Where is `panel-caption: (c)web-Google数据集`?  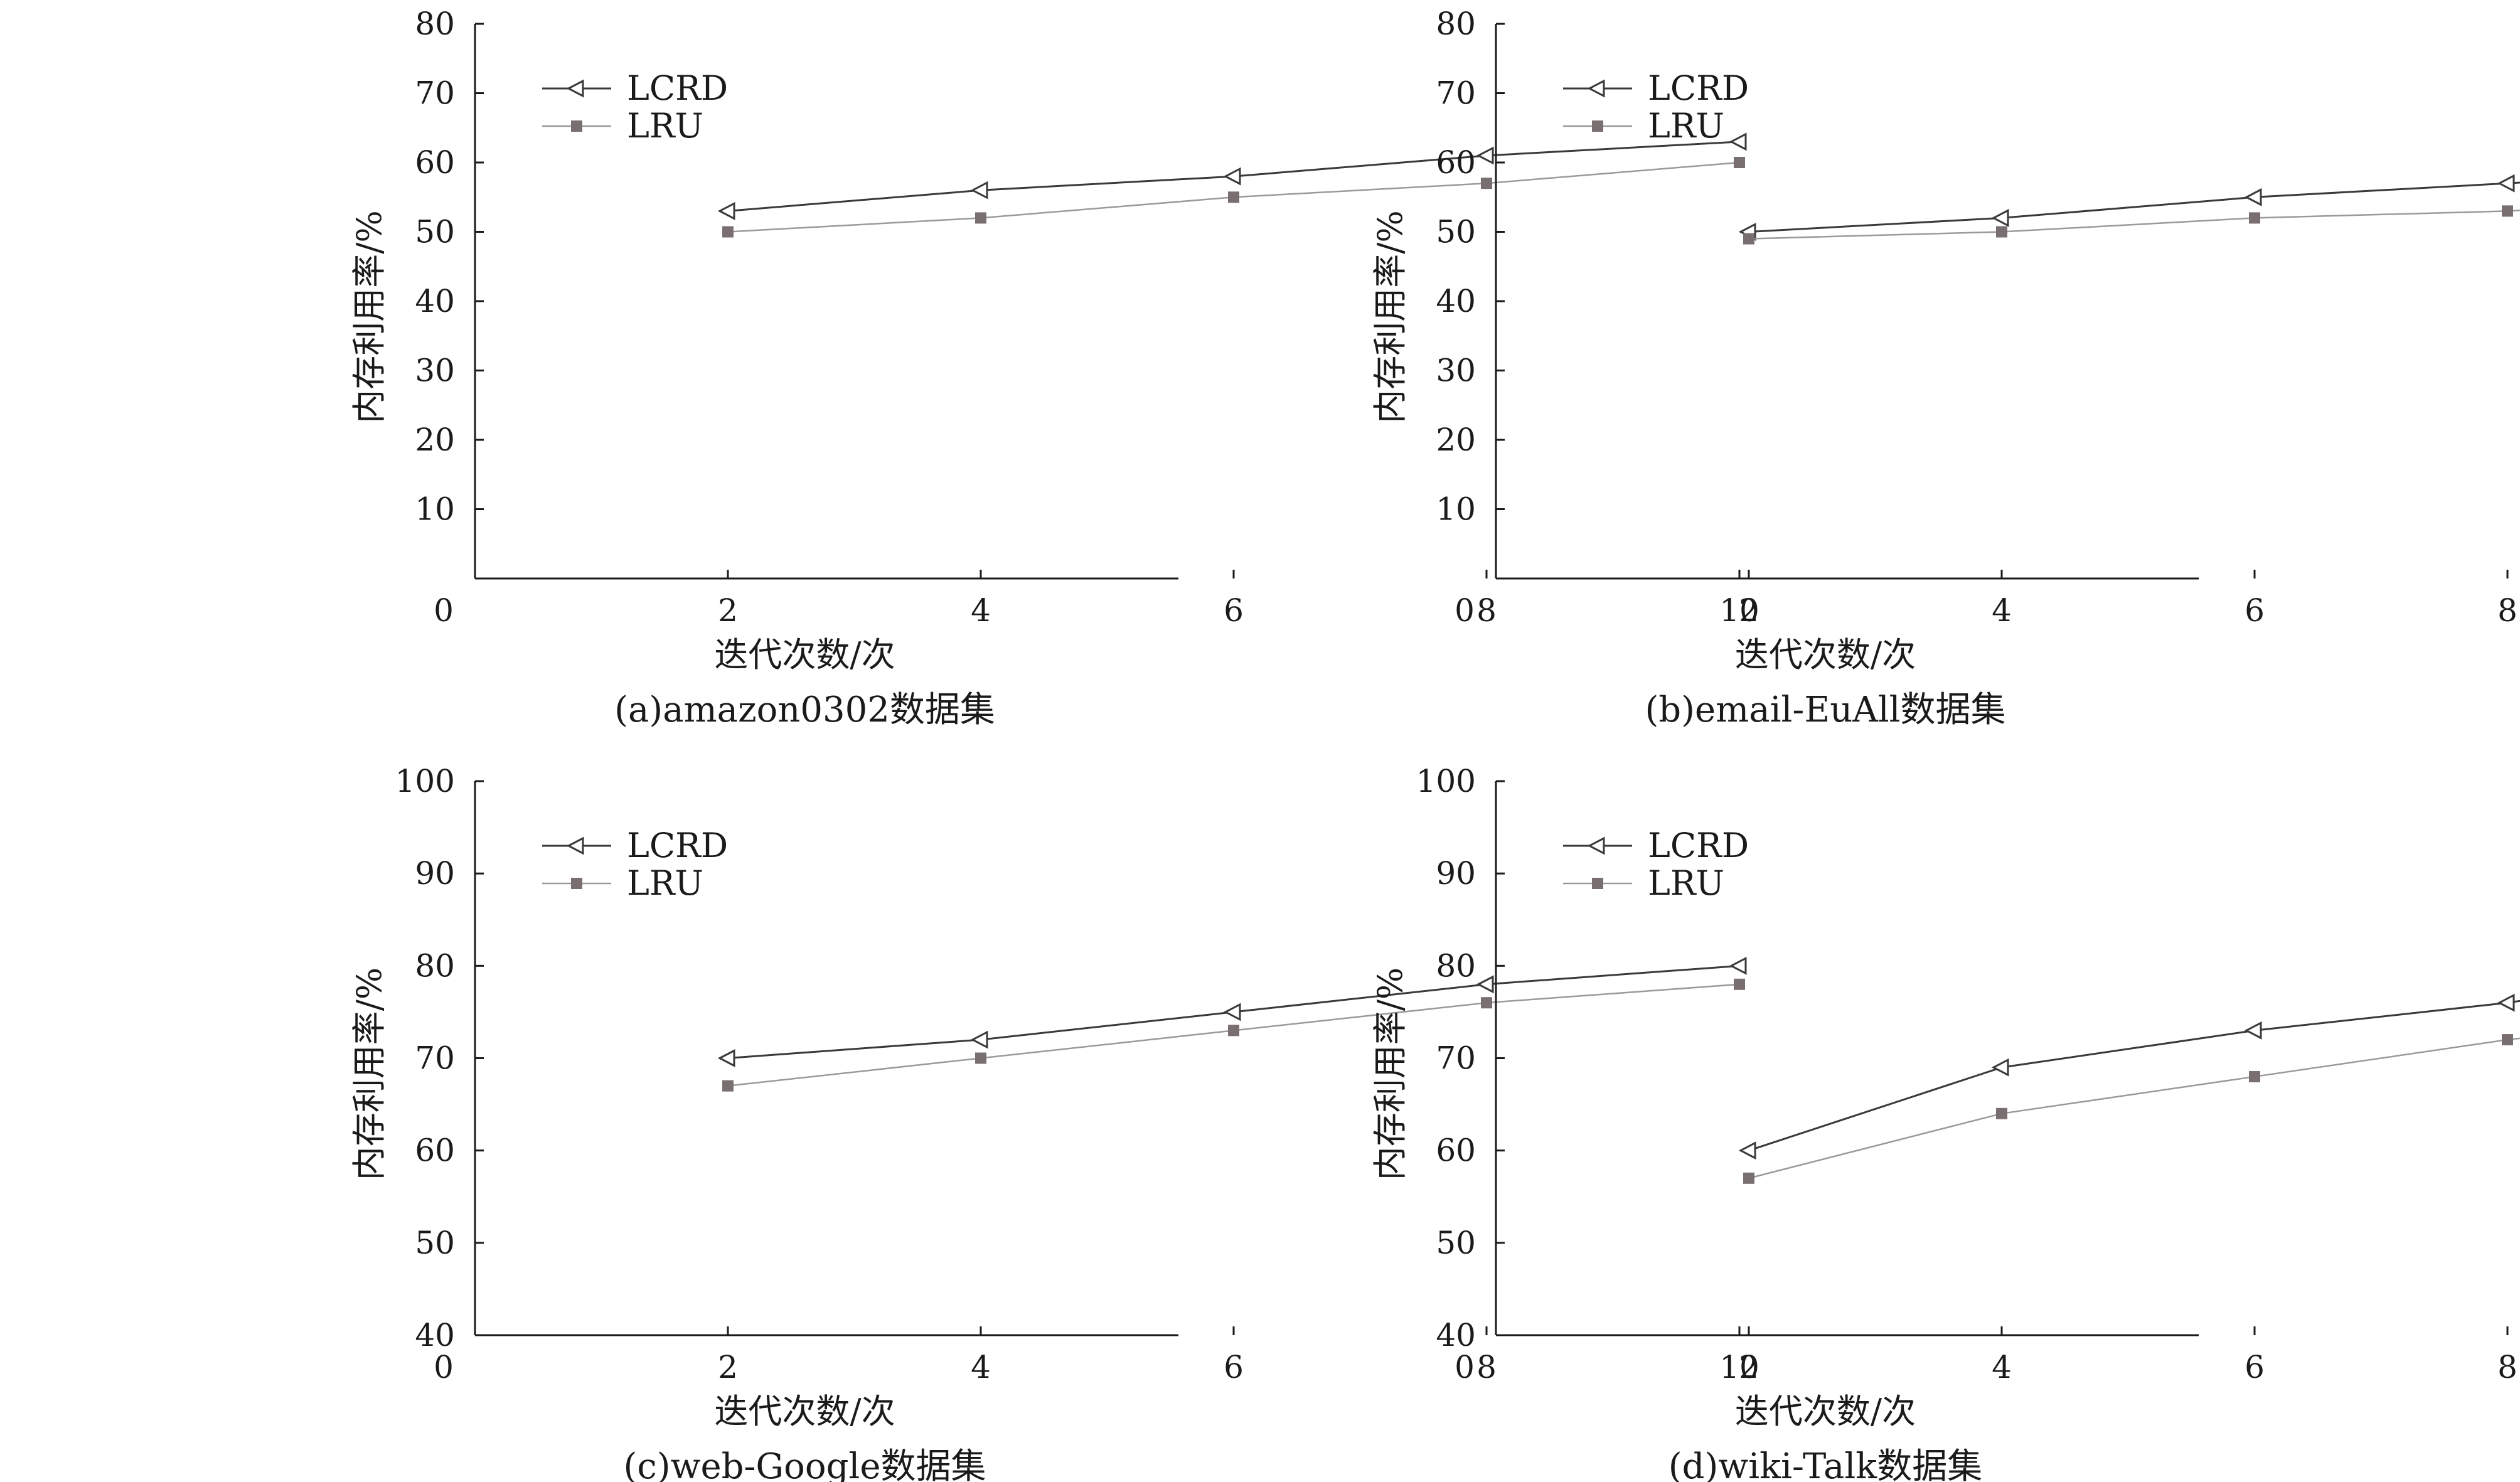
panel-caption: (c)web-Google数据集 is located at coordinates (805, 1464).